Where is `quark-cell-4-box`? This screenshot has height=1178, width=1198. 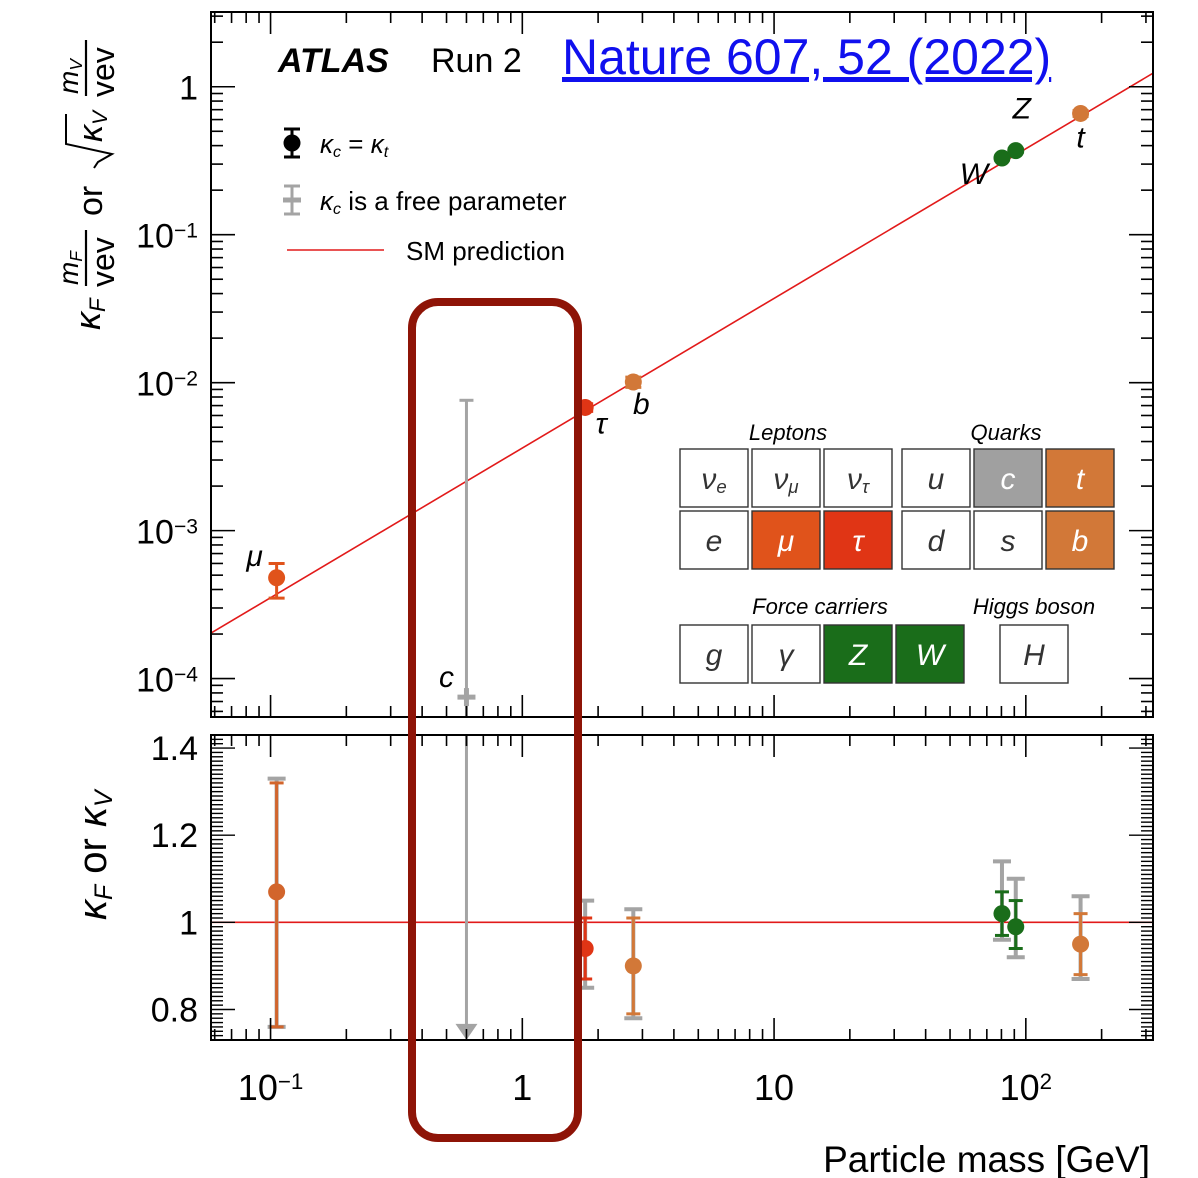 quark-cell-4-box is located at coordinates (1008, 540).